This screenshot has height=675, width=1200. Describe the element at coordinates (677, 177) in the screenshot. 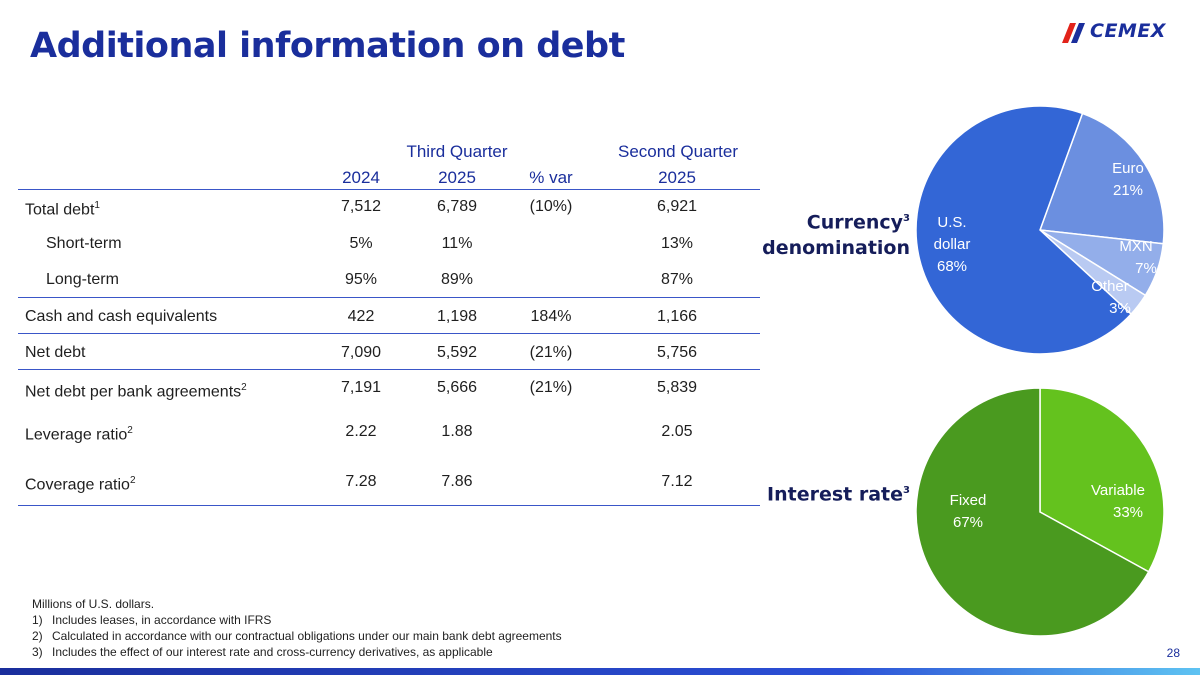

I see `col-2025-q2: 2025` at that location.